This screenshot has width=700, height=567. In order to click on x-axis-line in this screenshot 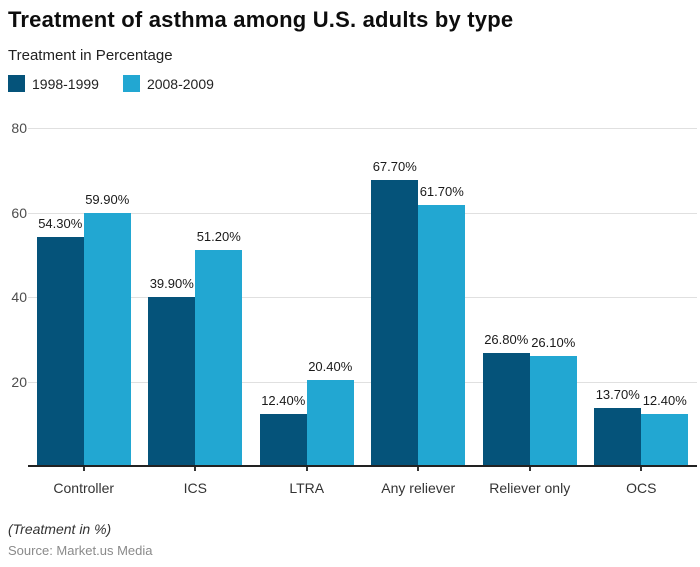, I will do `click(362, 466)`.